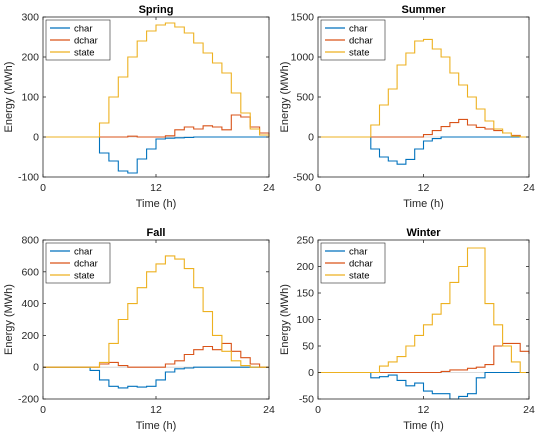 This screenshot has height=434, width=550. Describe the element at coordinates (303, 58) in the screenshot. I see `y-tick-label: 1000` at that location.